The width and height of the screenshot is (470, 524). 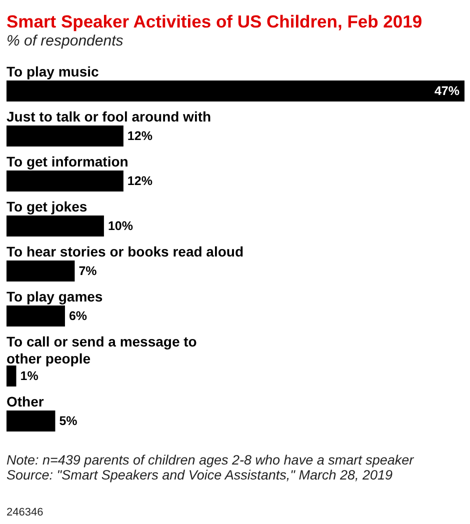 I want to click on y-tick-label: To play music, so click(x=53, y=72).